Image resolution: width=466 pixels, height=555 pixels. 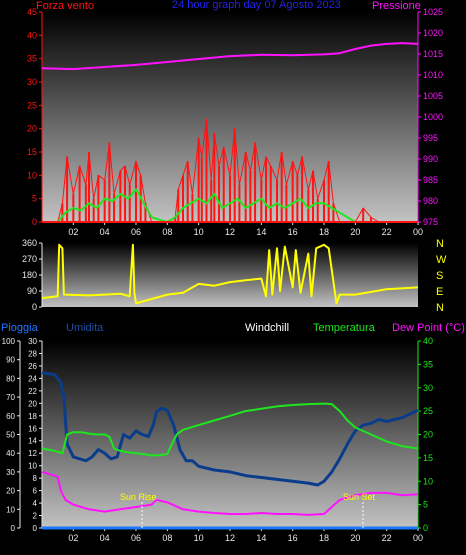 What do you see at coordinates (430, 180) in the screenshot?
I see `y-tick-label: 985` at bounding box center [430, 180].